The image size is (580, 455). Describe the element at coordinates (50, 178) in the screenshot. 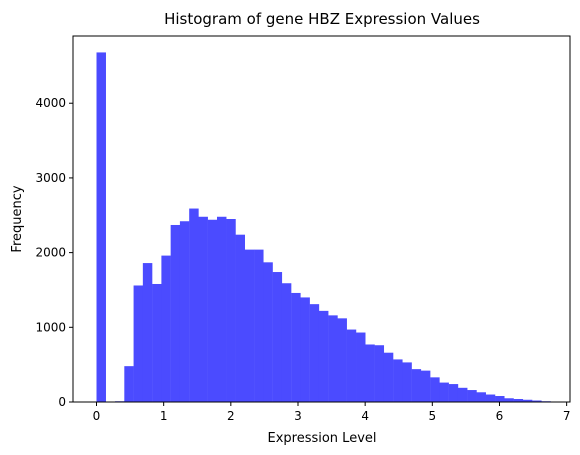

I see `y-tick-label: 3000` at that location.